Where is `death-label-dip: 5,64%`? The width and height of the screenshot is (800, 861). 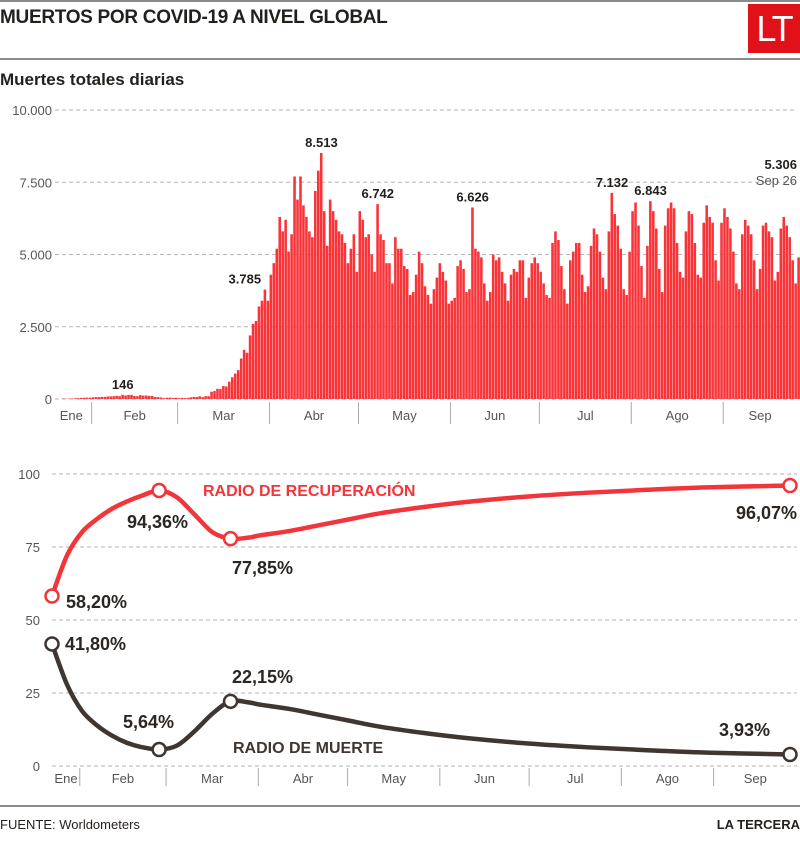 death-label-dip: 5,64% is located at coordinates (148, 722).